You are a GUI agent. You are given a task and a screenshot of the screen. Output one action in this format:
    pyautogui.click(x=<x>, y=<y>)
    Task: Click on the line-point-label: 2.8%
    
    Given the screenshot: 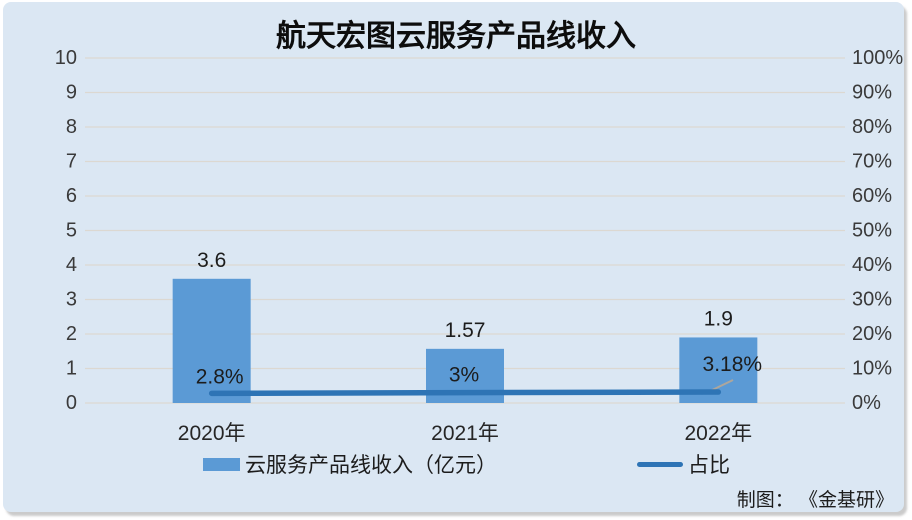 What is the action you would take?
    pyautogui.click(x=220, y=376)
    